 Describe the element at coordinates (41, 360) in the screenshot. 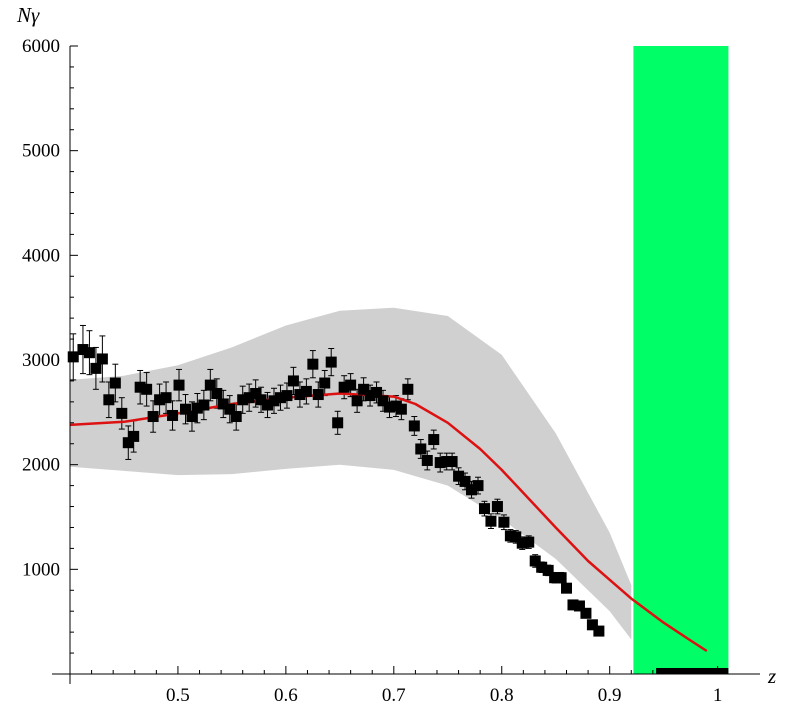

I see `y-tick-label: 3000` at that location.